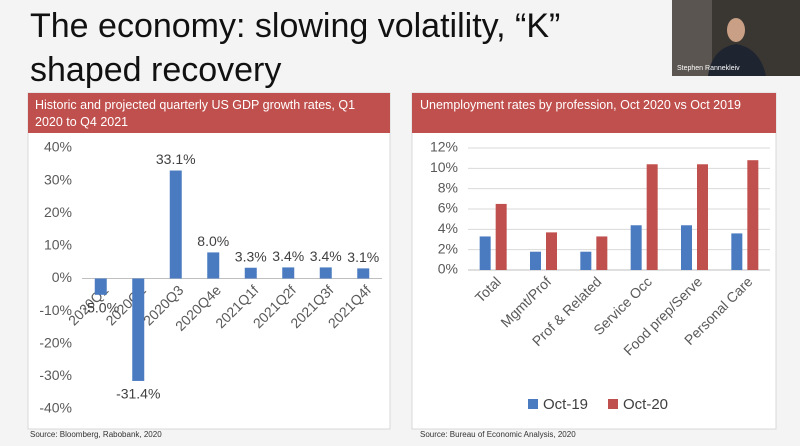 This screenshot has height=446, width=800. Describe the element at coordinates (444, 147) in the screenshot. I see `y-tick-label: 12%` at that location.